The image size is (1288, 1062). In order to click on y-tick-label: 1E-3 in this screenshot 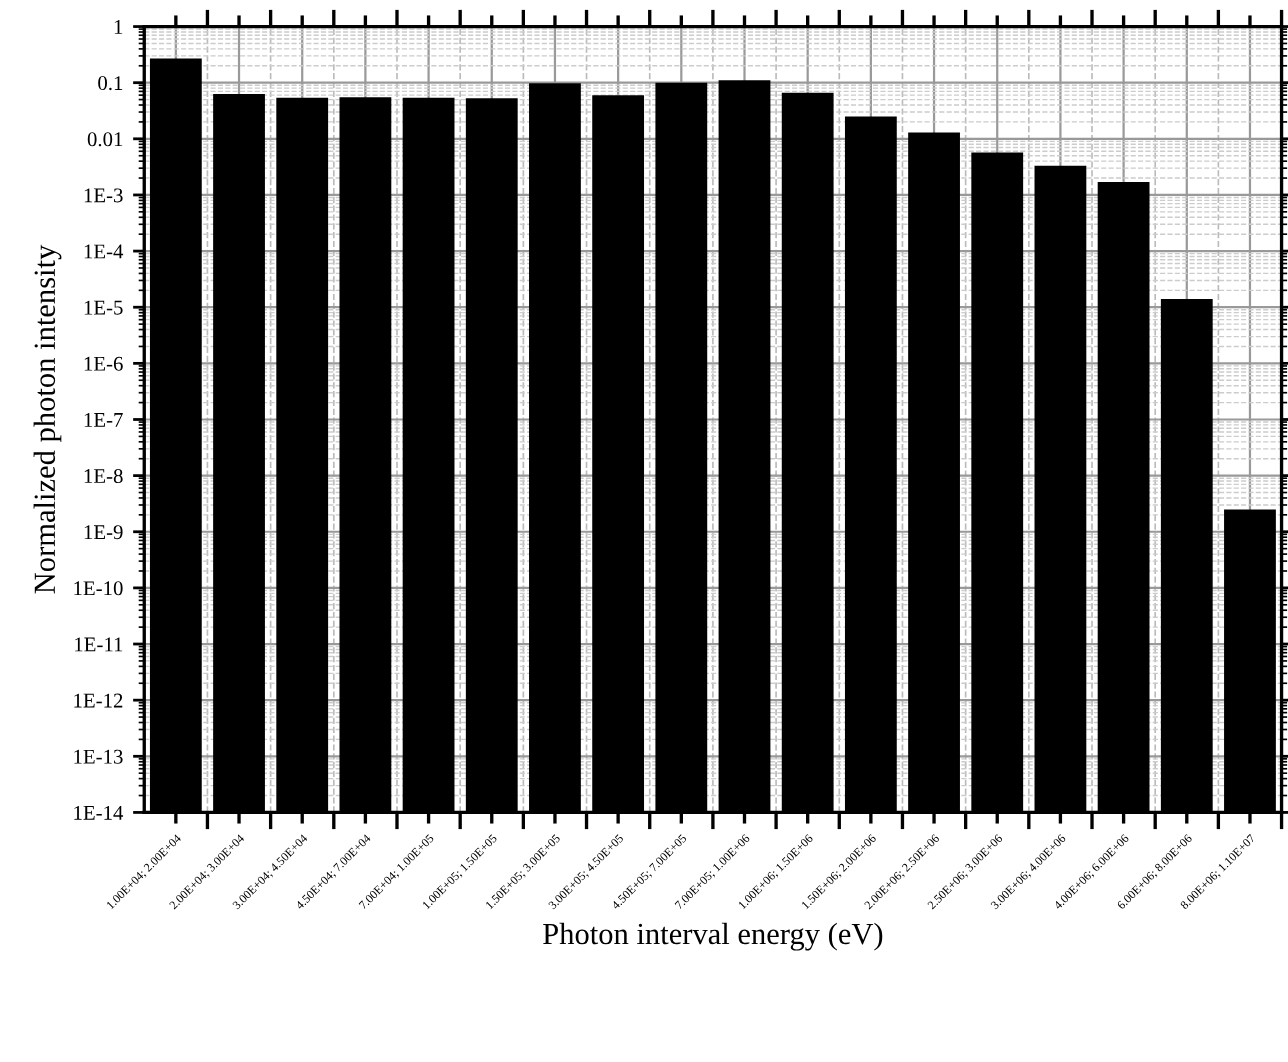, I will do `click(103, 195)`.